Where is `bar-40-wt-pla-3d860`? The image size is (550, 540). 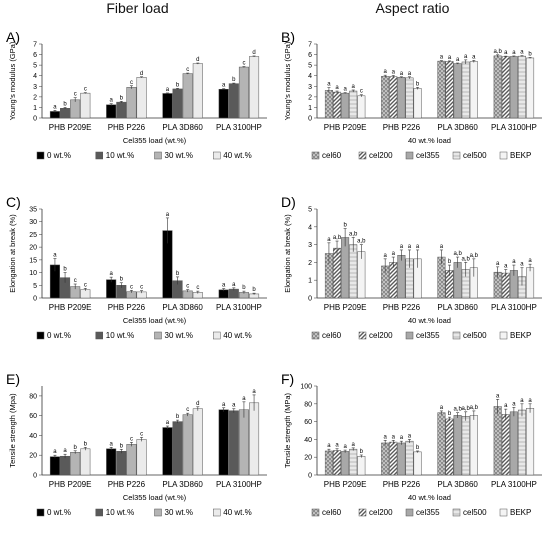 bar-40-wt-pla-3d860 is located at coordinates (197, 91).